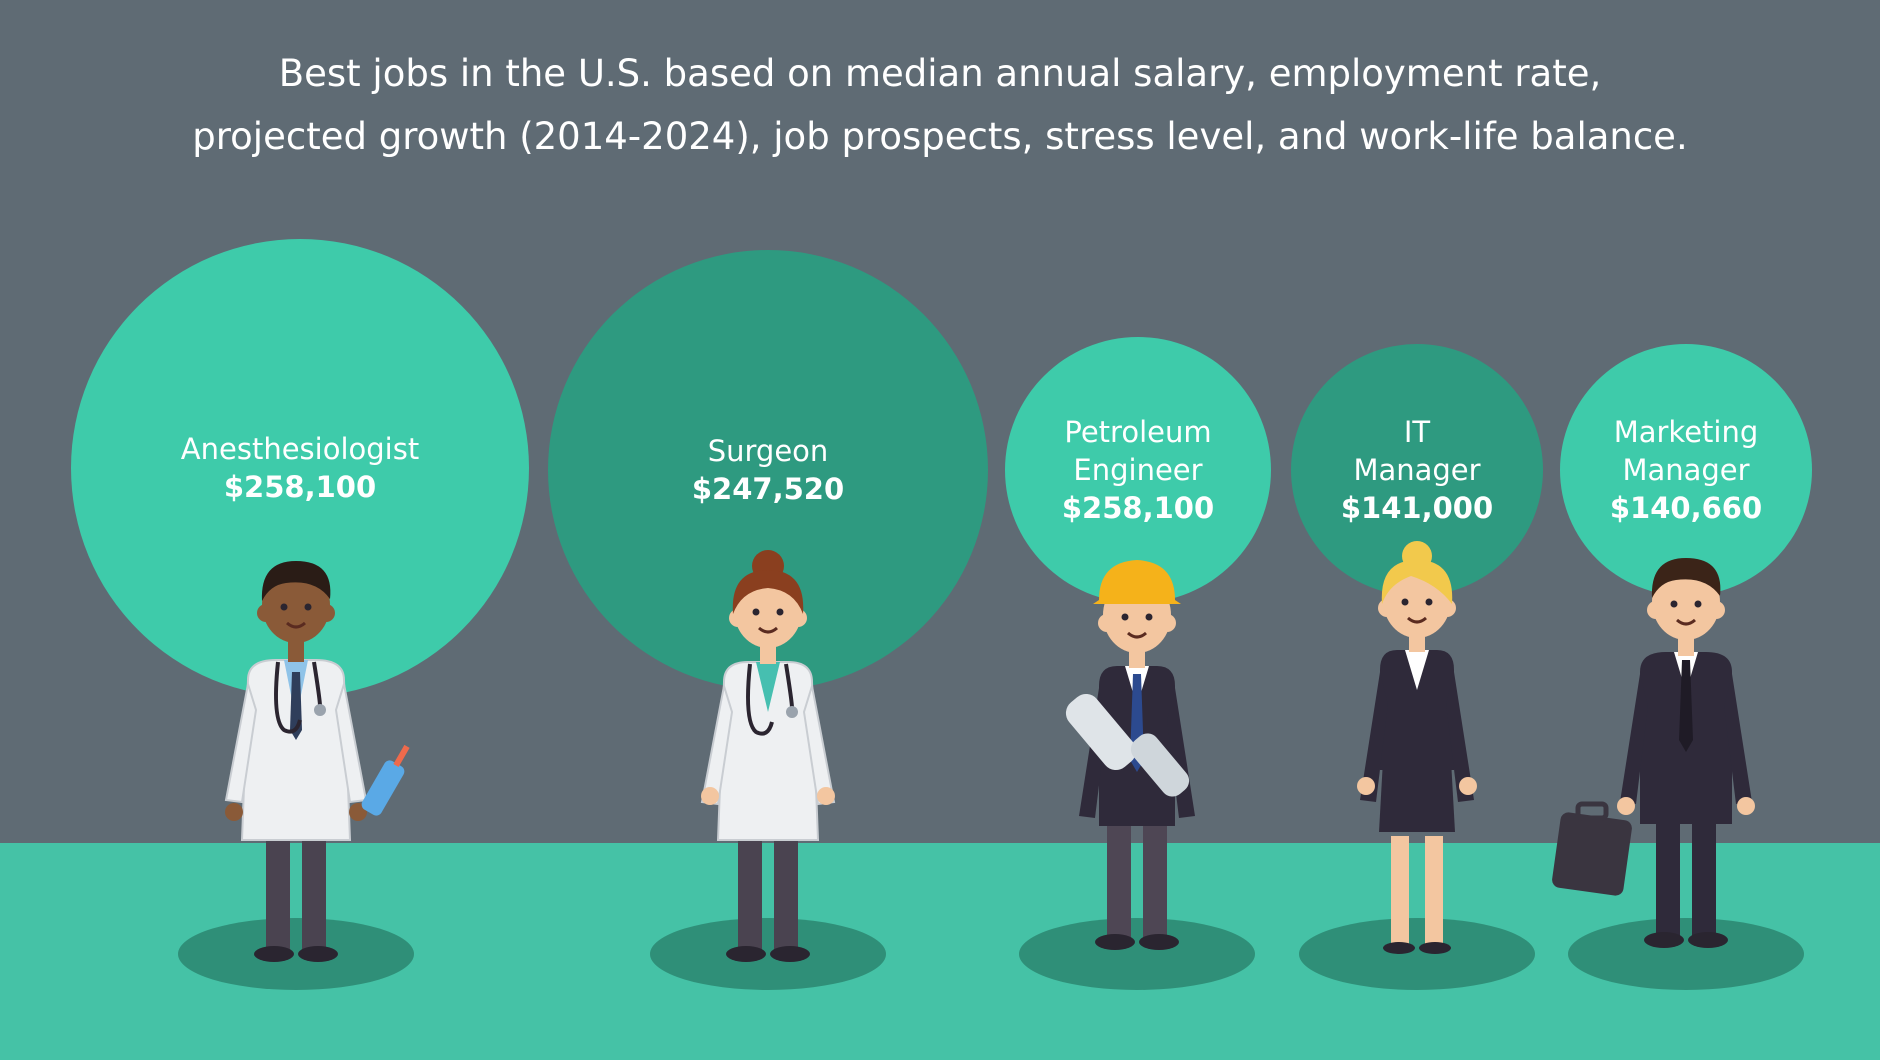  I want to click on bubble-anesthesiologist: Anesthesiologist $258,100, so click(300, 468).